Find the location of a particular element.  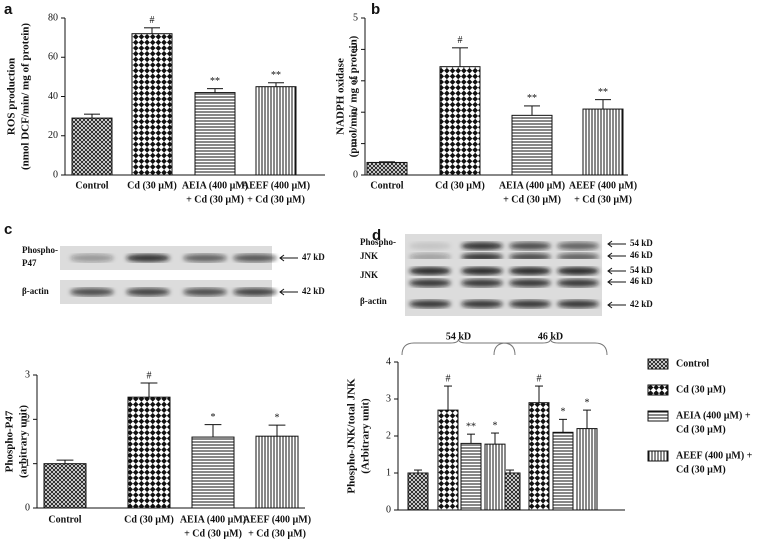

blot-label: β-actin is located at coordinates (35, 291).